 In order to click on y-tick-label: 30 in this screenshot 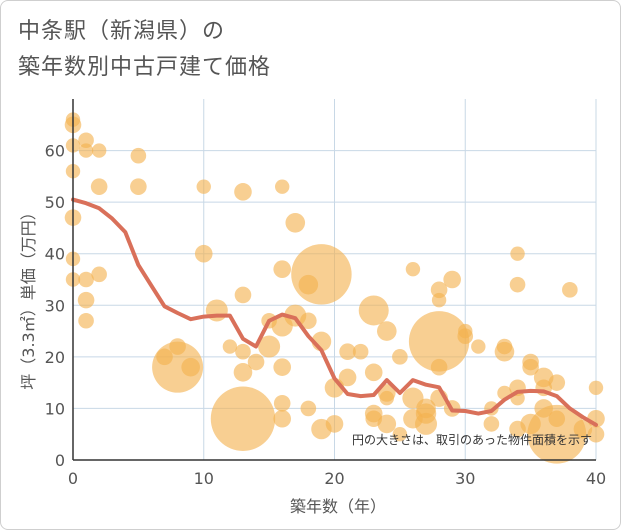, I will do `click(55, 305)`.